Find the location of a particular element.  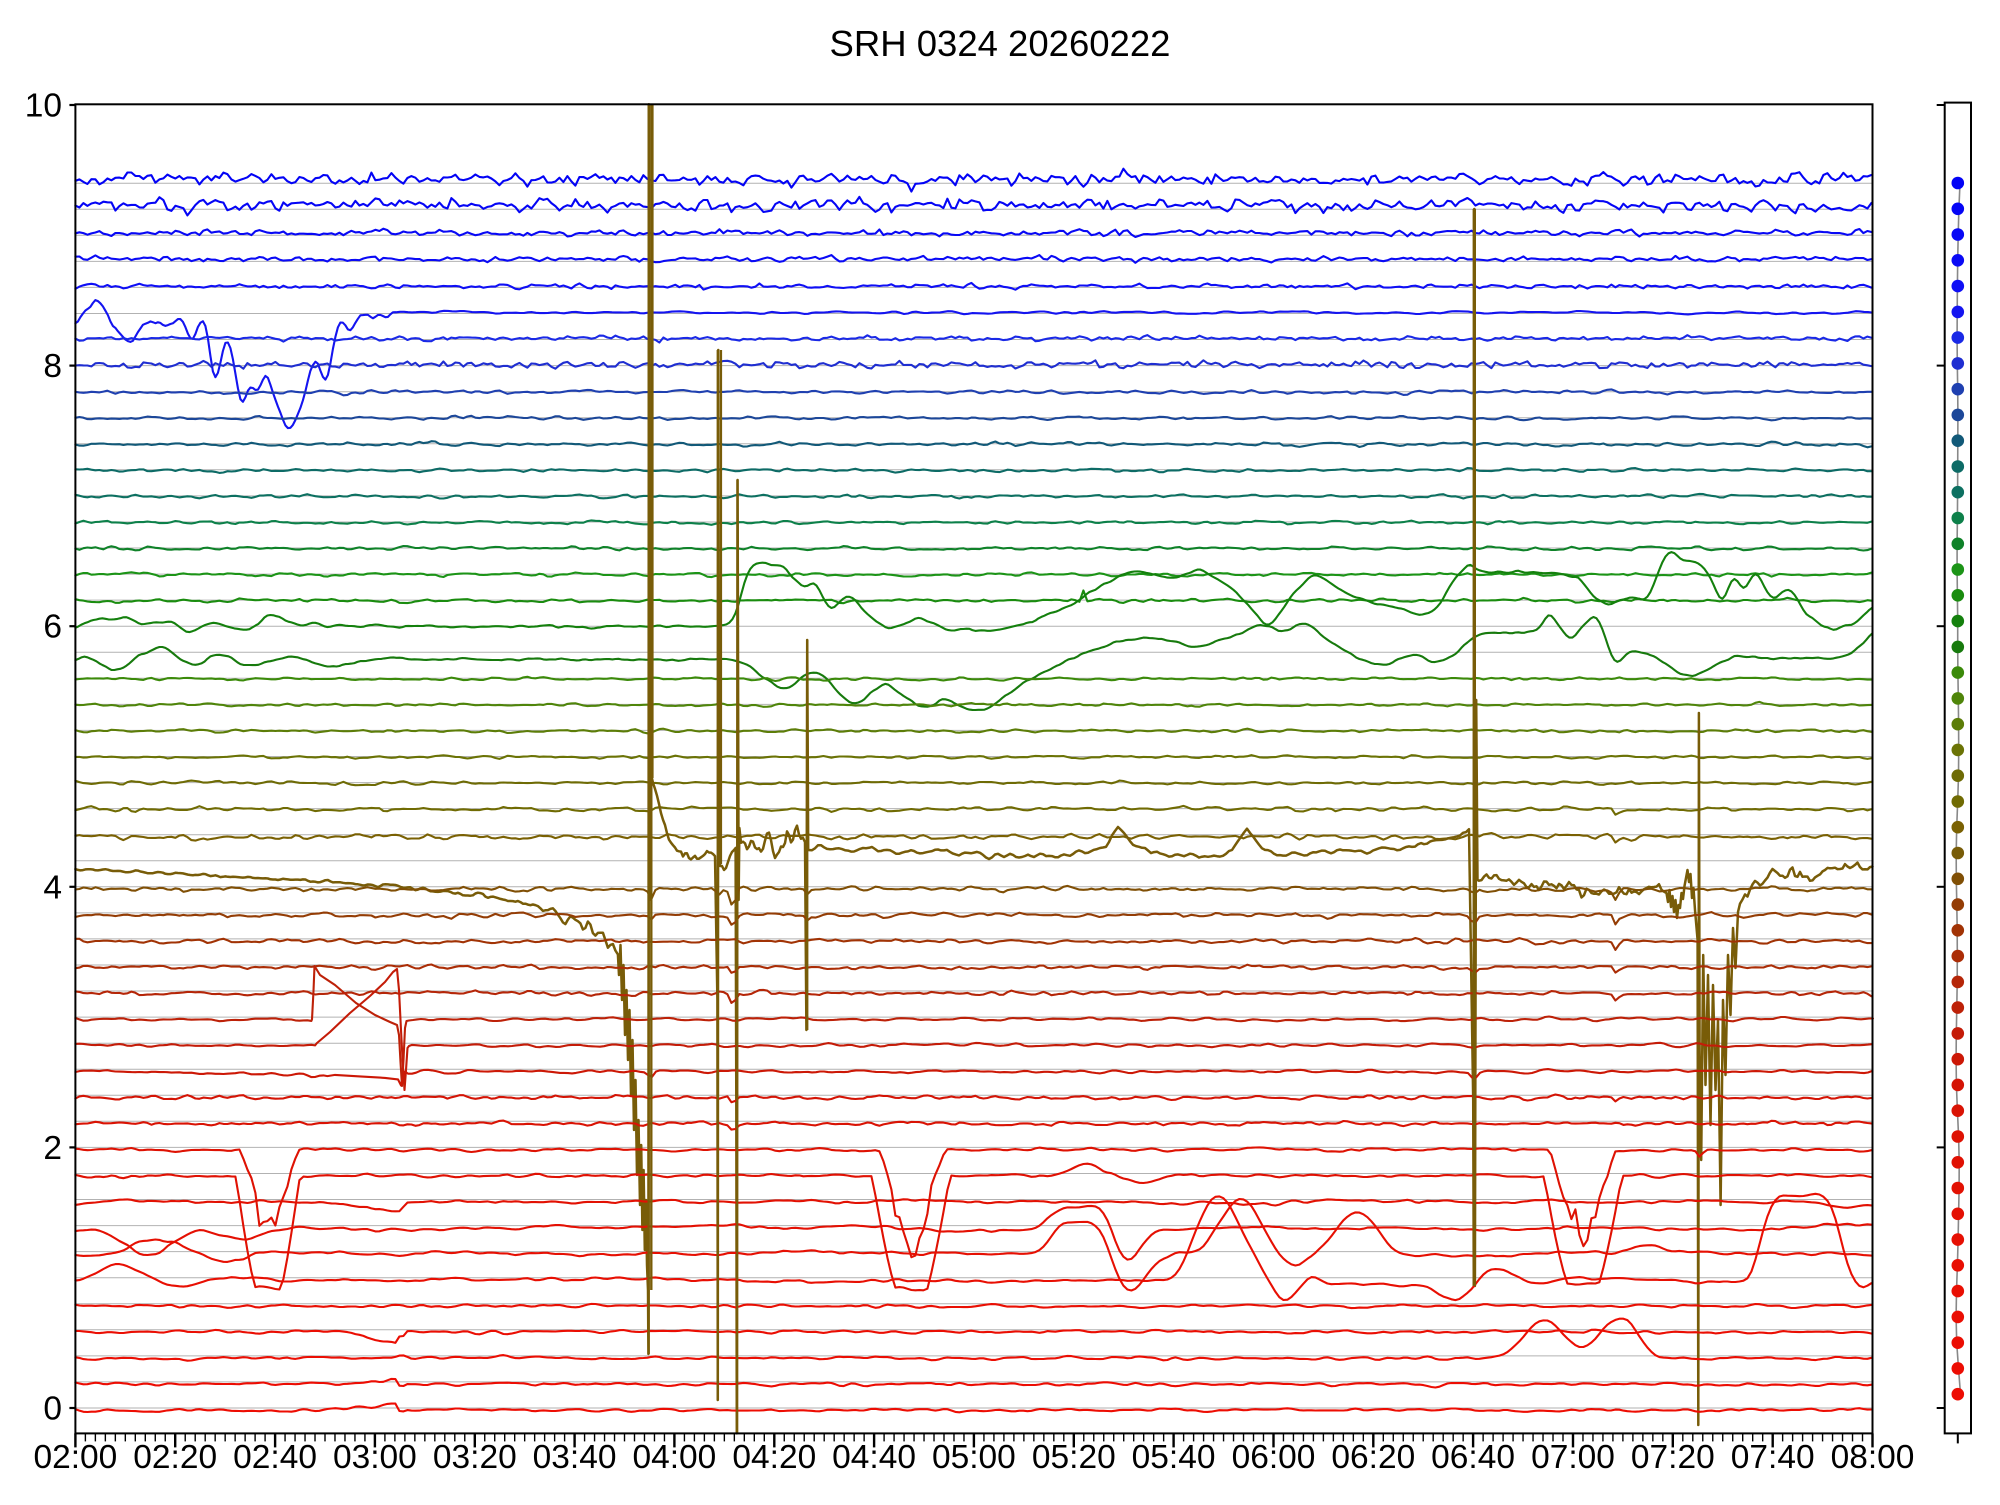

svg-text: 03:00 is located at coordinates (375, 1457).